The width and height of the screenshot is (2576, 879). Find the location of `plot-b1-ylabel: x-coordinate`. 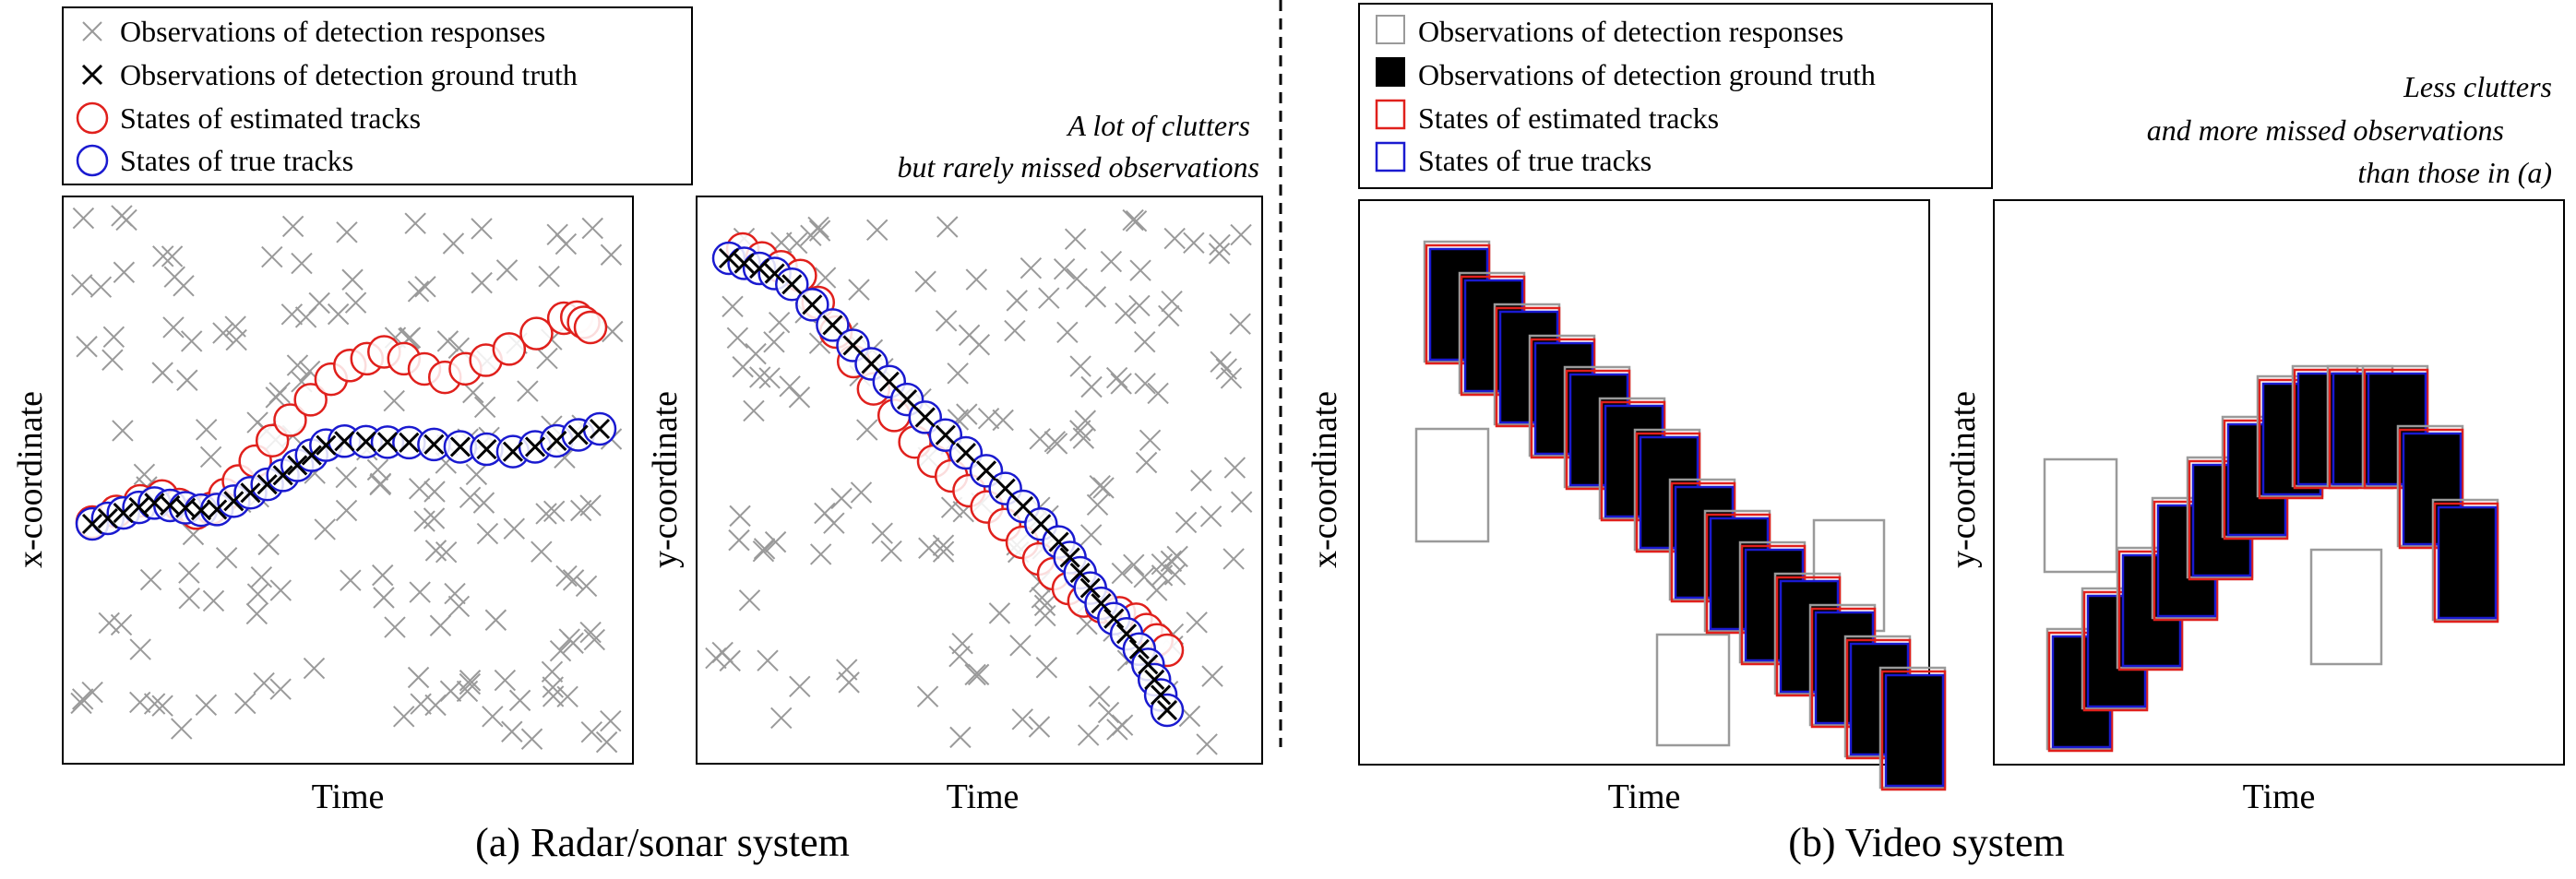

plot-b1-ylabel: x-coordinate is located at coordinates (1325, 479).